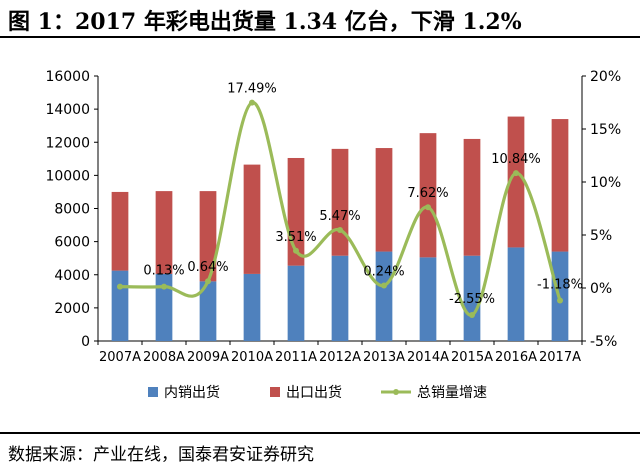  Describe the element at coordinates (208, 357) in the screenshot. I see `x-tick-label: 2009A` at that location.